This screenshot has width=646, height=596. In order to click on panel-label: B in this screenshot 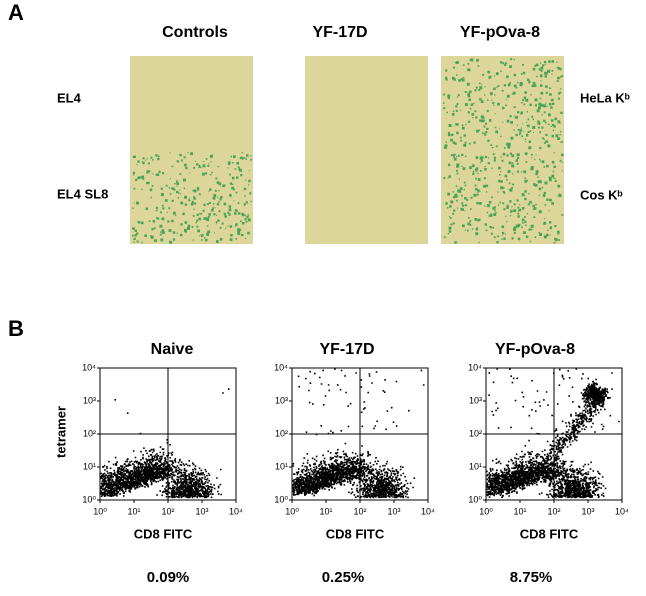, I will do `click(16, 328)`.